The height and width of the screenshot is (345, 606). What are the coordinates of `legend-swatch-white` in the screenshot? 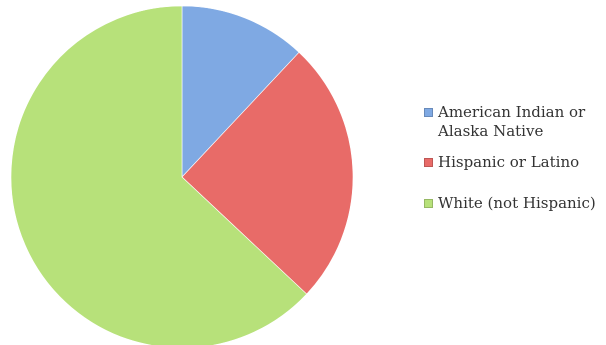 It's located at (428, 203).